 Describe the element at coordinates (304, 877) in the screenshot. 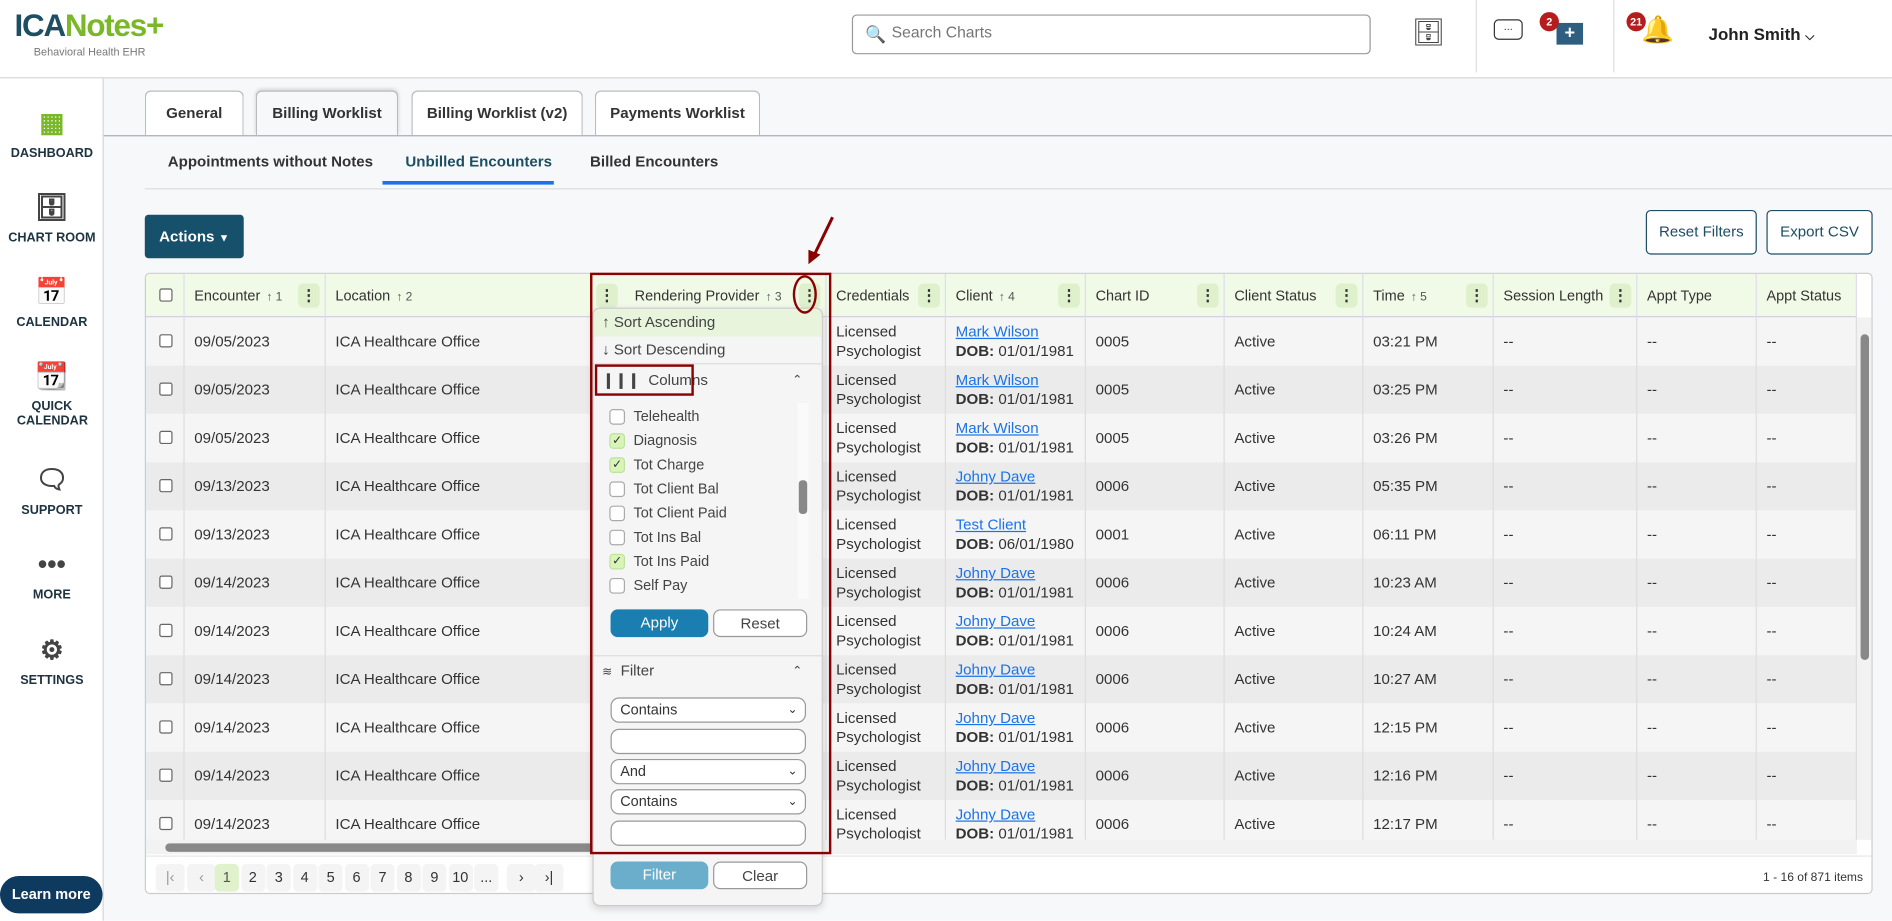

I see `page-button: 4` at that location.